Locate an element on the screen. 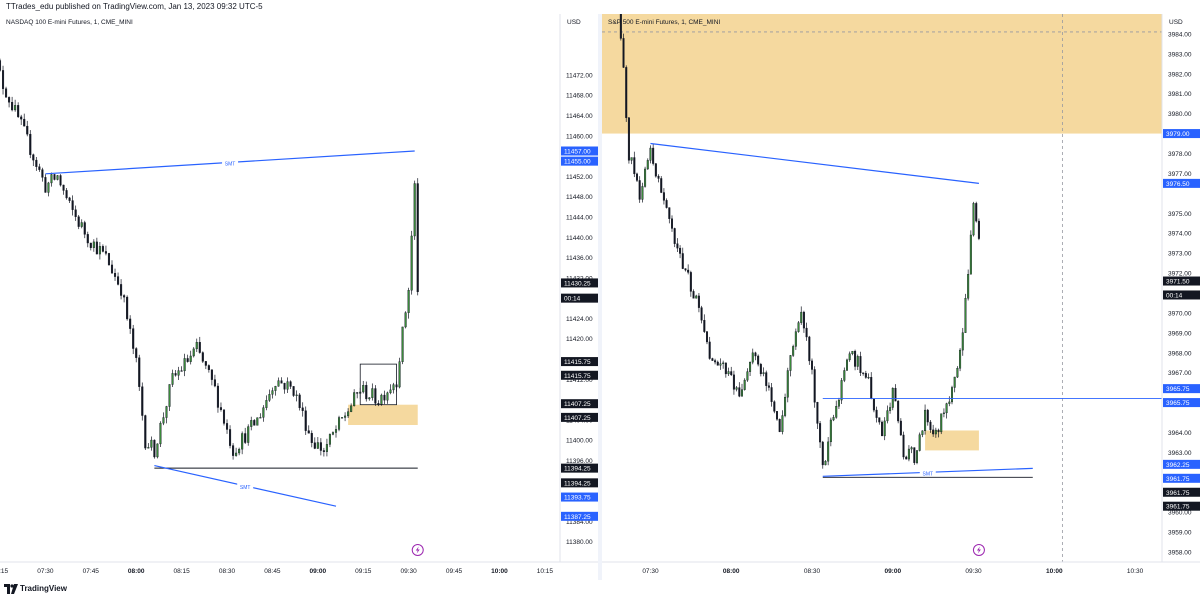 This screenshot has width=1200, height=598. price-tick-label: 3969.00 is located at coordinates (1180, 333).